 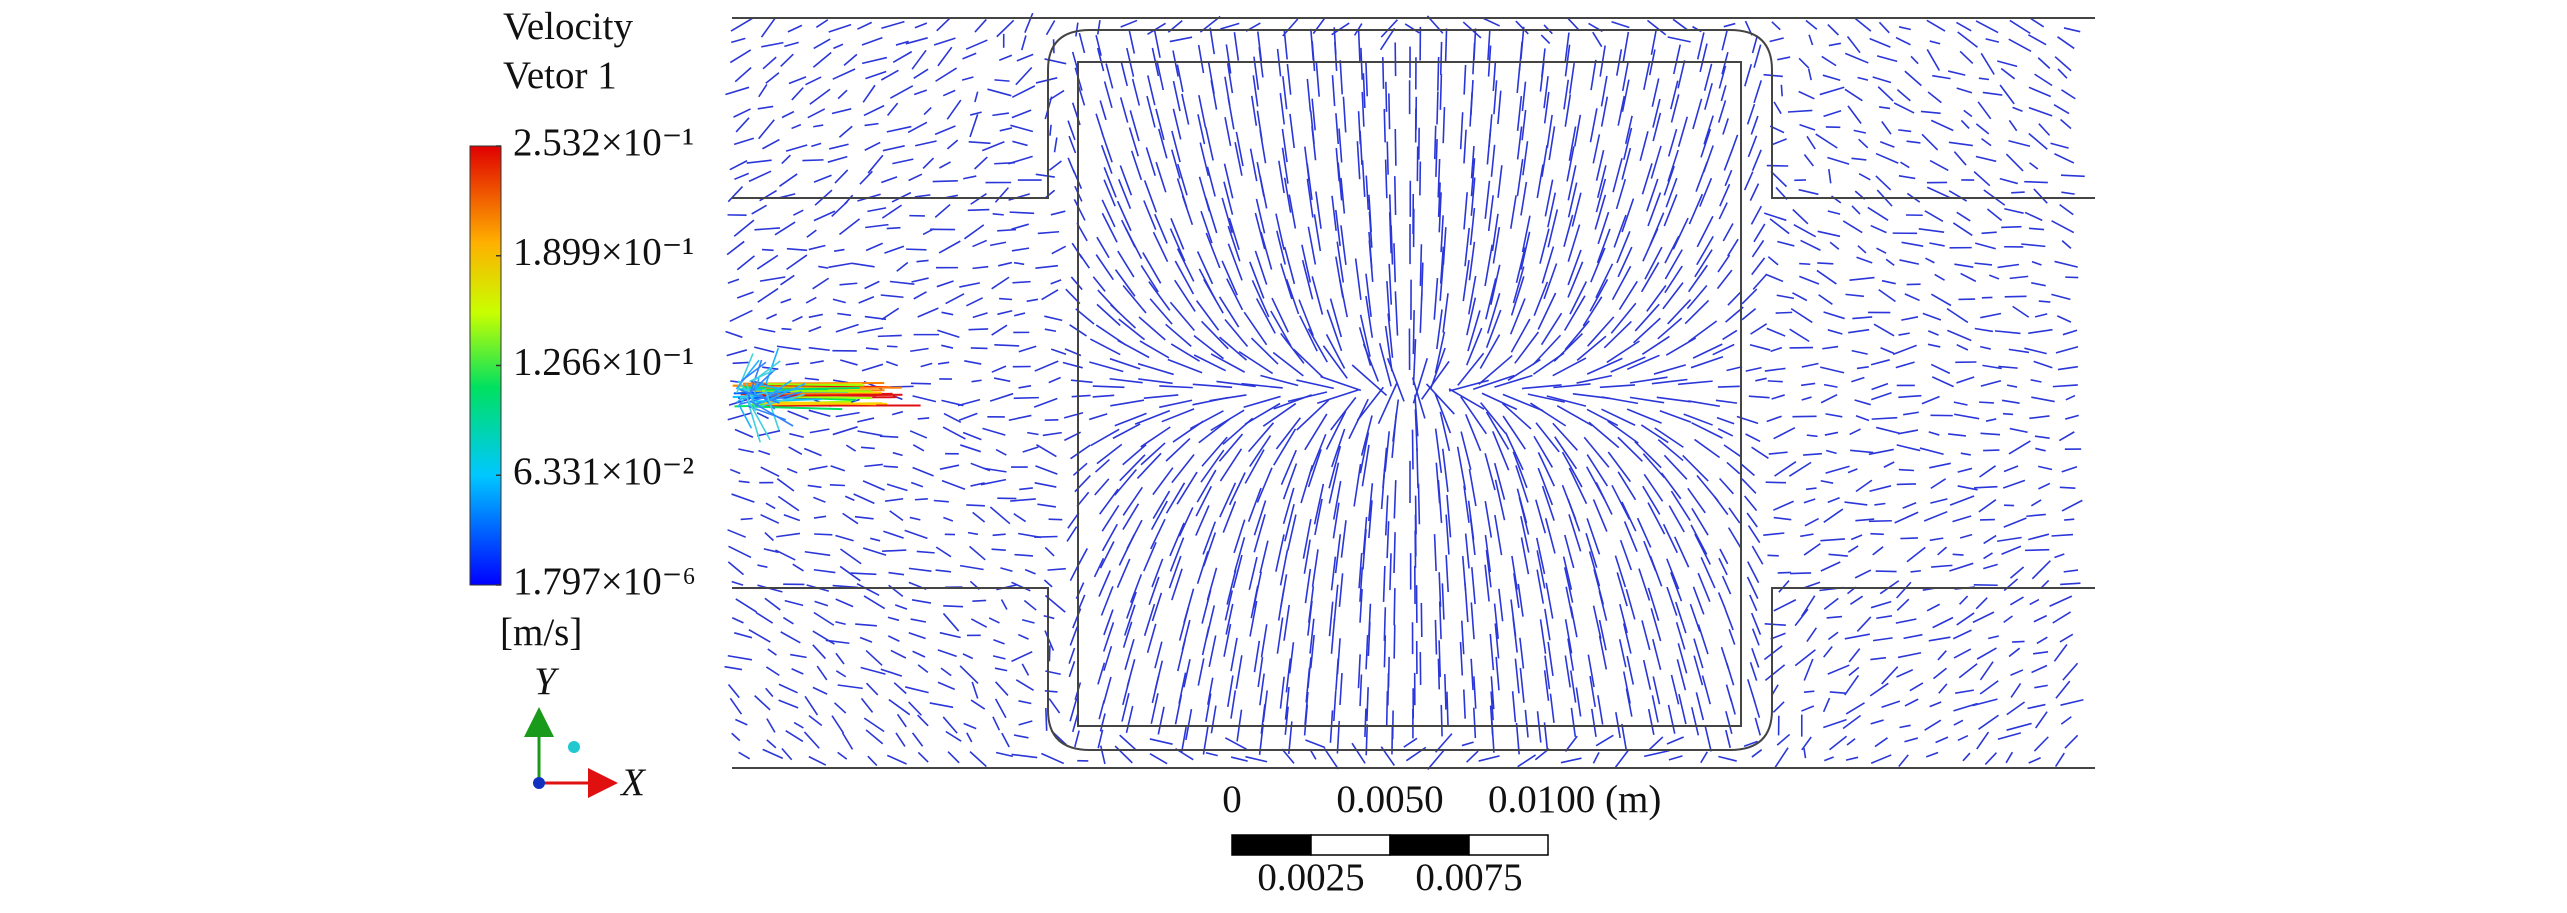 What do you see at coordinates (1310, 877) in the screenshot?
I see `scale-label: 0.0025` at bounding box center [1310, 877].